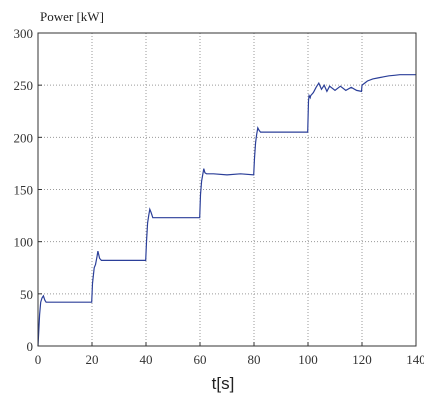  What do you see at coordinates (223, 383) in the screenshot?
I see `x-axis-title: t[s]` at bounding box center [223, 383].